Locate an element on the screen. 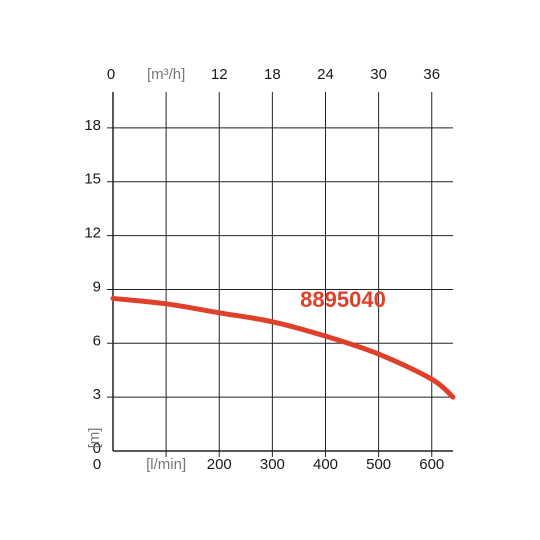 The image size is (540, 540). x-tick-label: 0 is located at coordinates (97, 464).